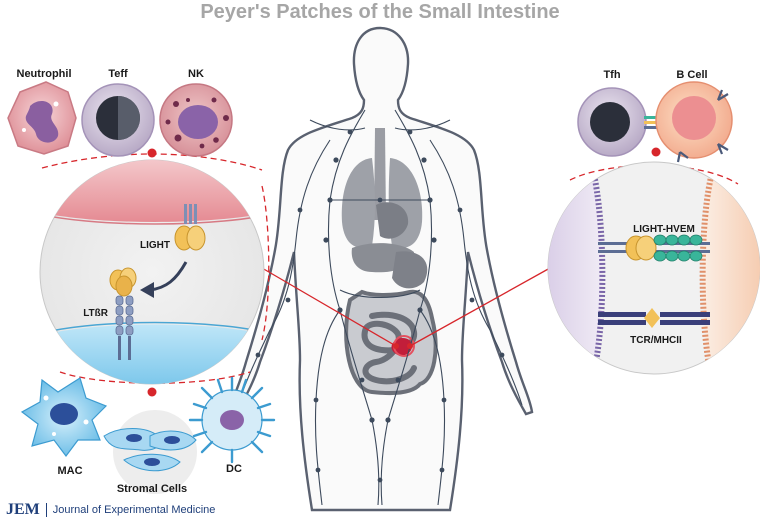 Image resolution: width=760 pixels, height=523 pixels. I want to click on b-cell-label: B Cell, so click(691, 75).